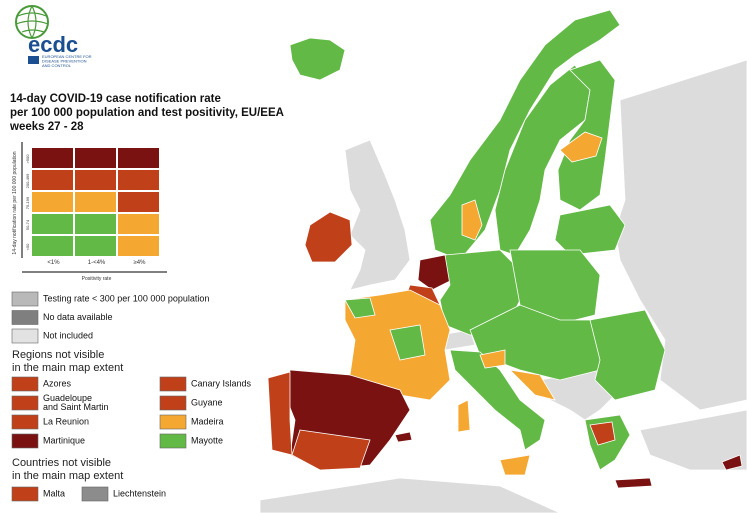 Image resolution: width=747 pixels, height=513 pixels. Describe the element at coordinates (27, 180) in the screenshot. I see `y-level: 200-499` at that location.